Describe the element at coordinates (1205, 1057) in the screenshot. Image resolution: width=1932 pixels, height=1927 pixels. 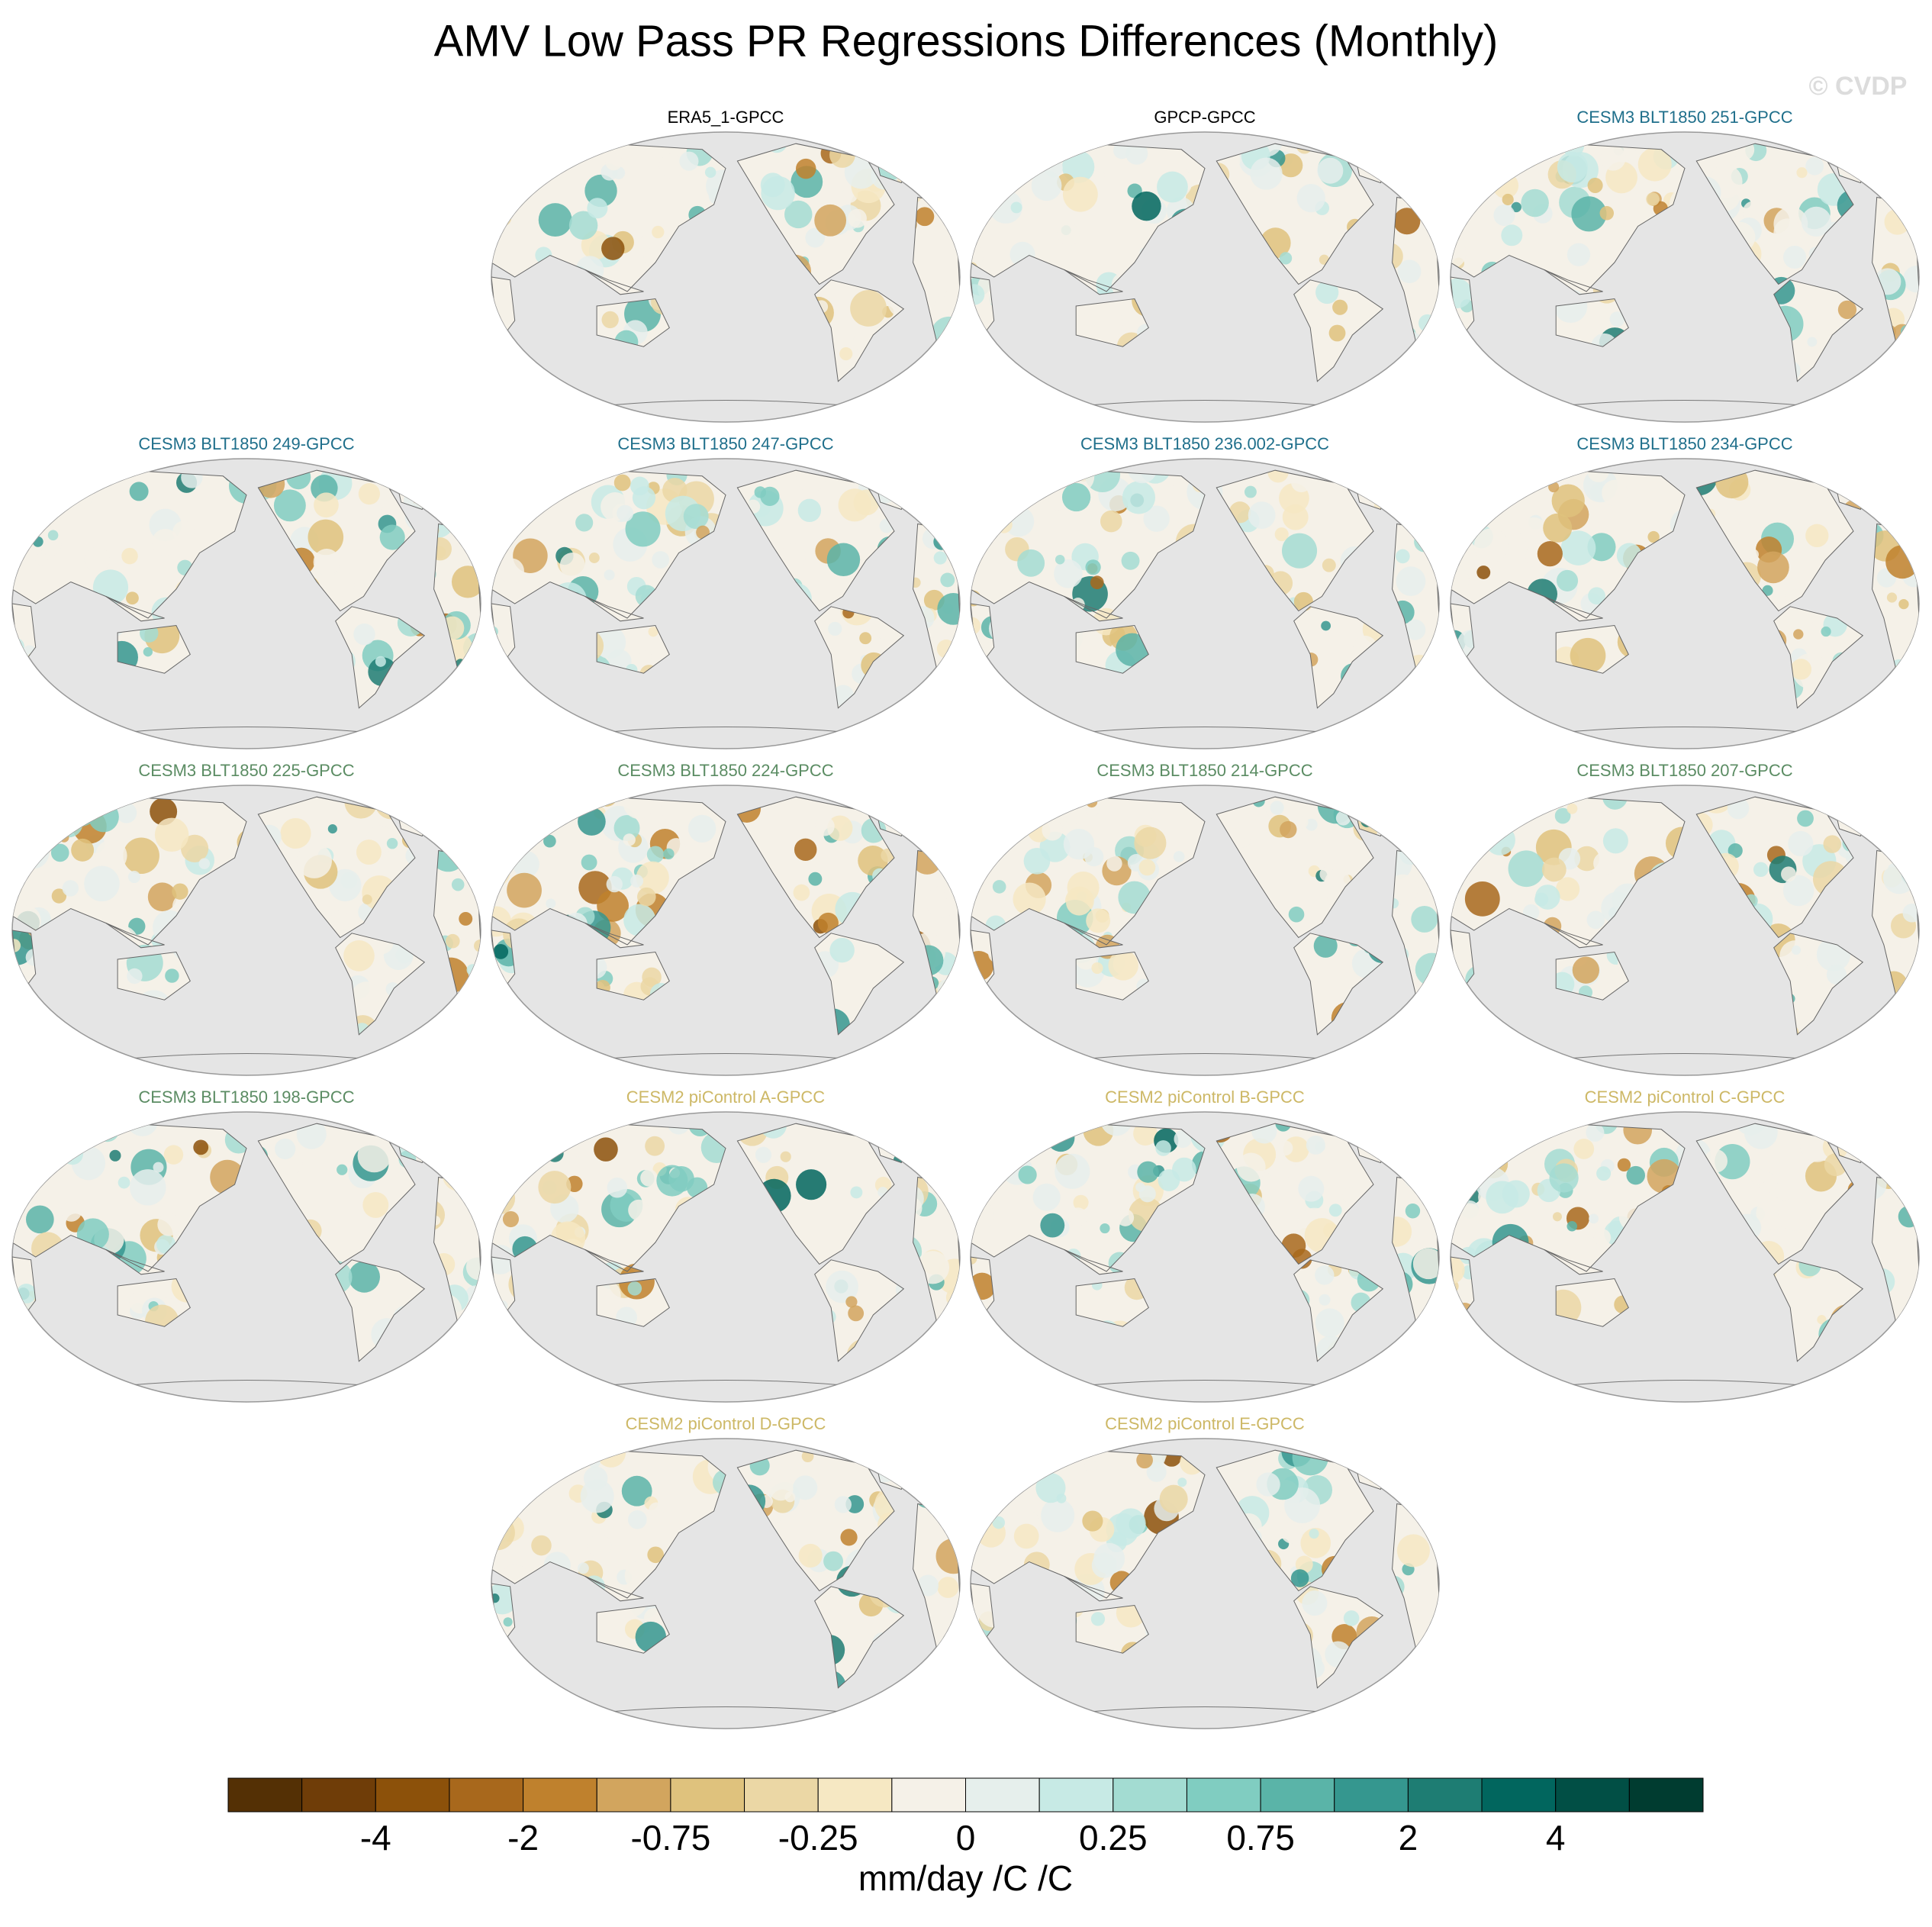
I see `antarctica-coast` at that location.